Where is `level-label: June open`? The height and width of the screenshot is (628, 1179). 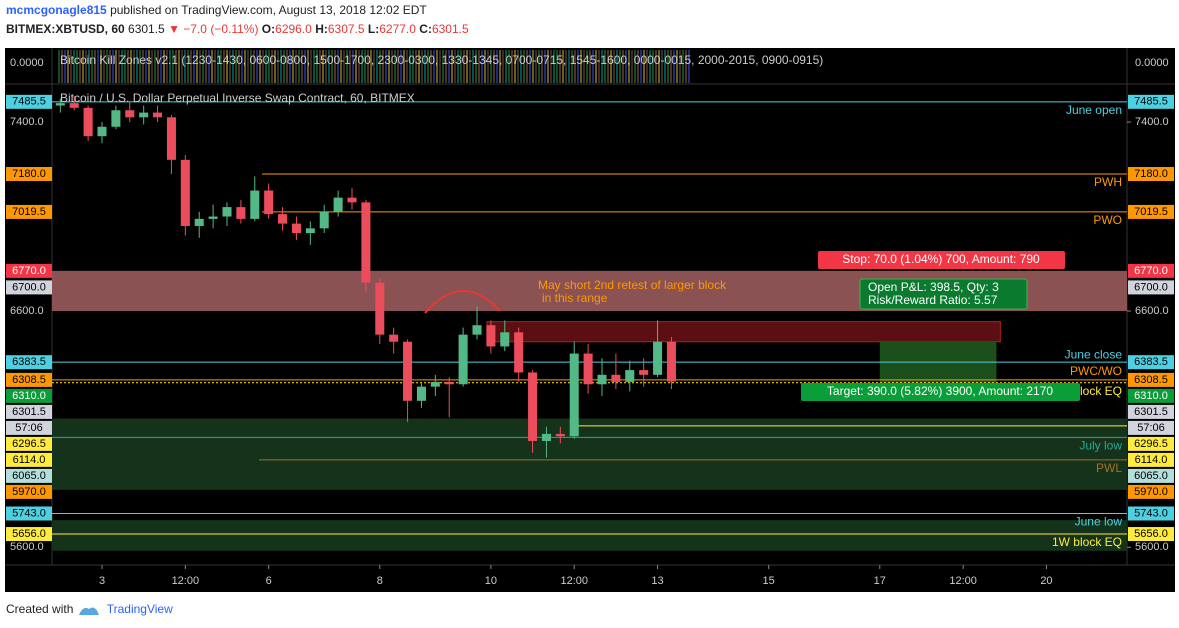 level-label: June open is located at coordinates (1094, 110).